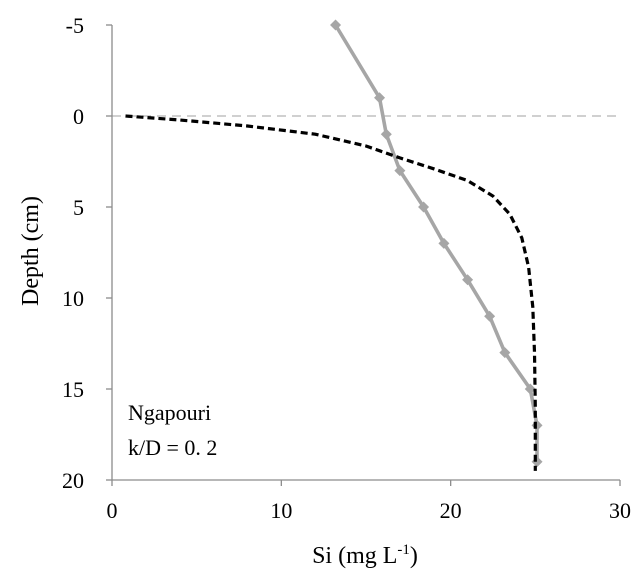 This screenshot has width=636, height=580. I want to click on x-tick-label: 10, so click(281, 510).